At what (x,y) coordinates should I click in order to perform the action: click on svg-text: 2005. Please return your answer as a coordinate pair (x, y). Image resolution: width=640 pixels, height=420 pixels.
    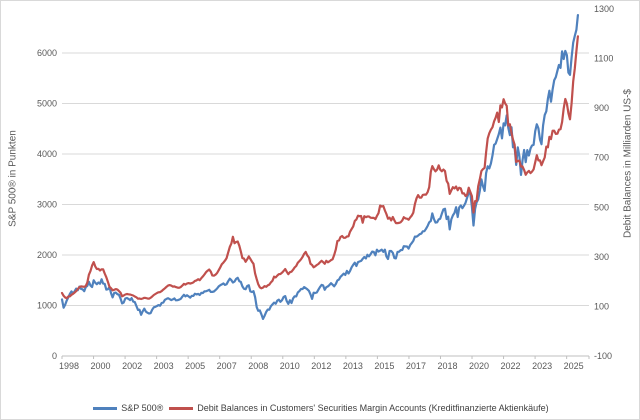
    Looking at the image, I should click on (195, 366).